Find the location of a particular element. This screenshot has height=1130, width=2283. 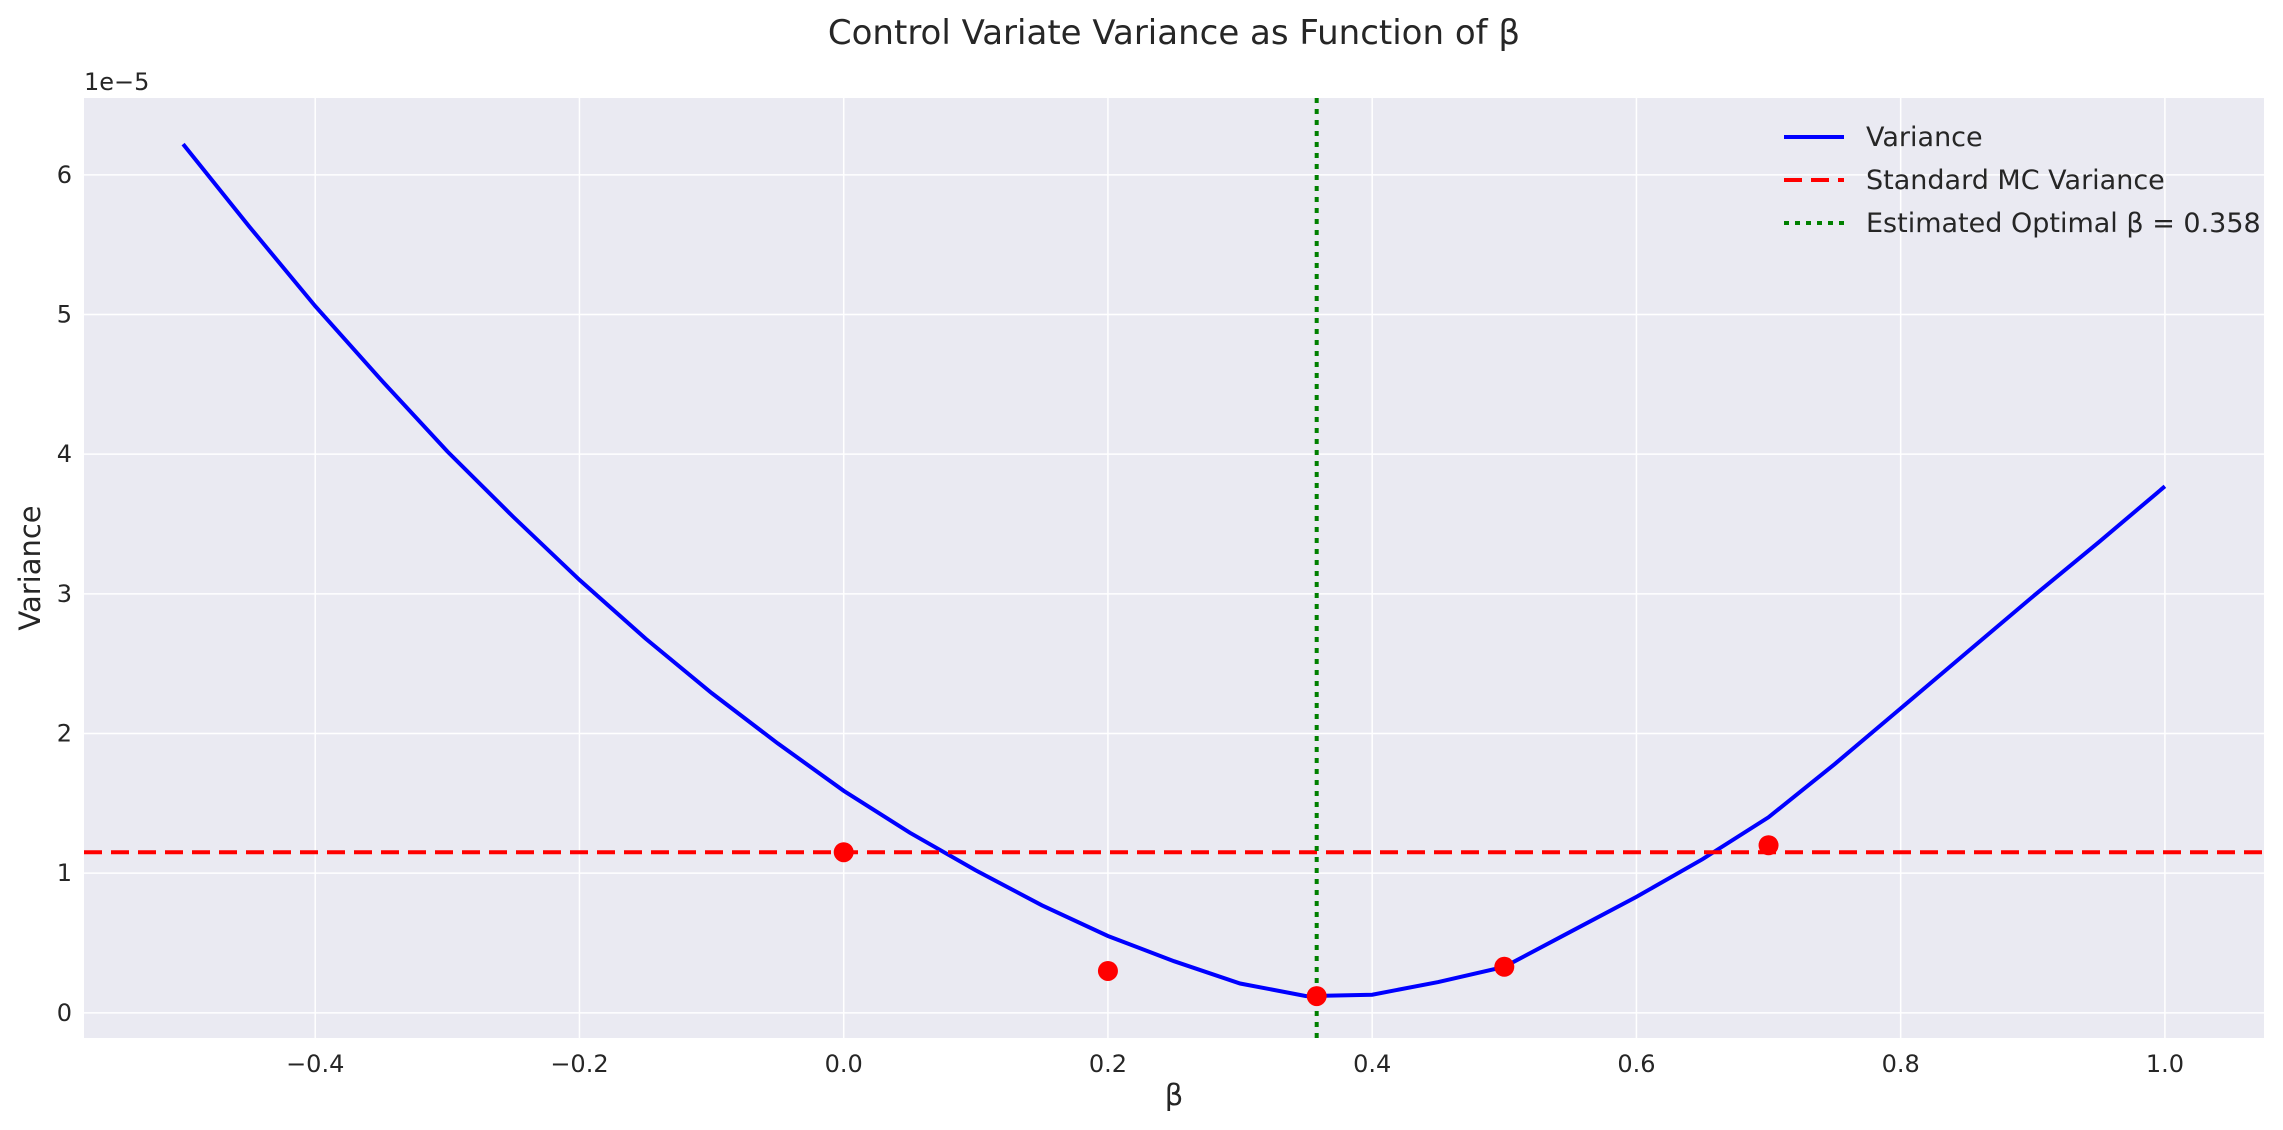

y-tick-label: 3 is located at coordinates (64, 594).